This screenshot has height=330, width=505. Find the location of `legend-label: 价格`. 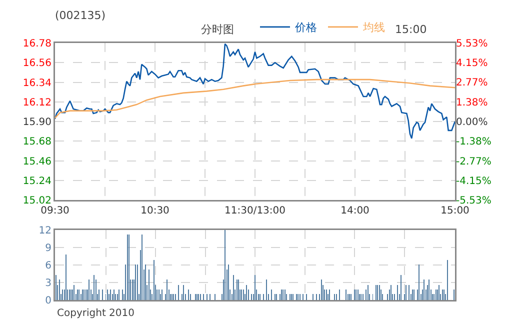

legend-label: 价格 is located at coordinates (305, 27).